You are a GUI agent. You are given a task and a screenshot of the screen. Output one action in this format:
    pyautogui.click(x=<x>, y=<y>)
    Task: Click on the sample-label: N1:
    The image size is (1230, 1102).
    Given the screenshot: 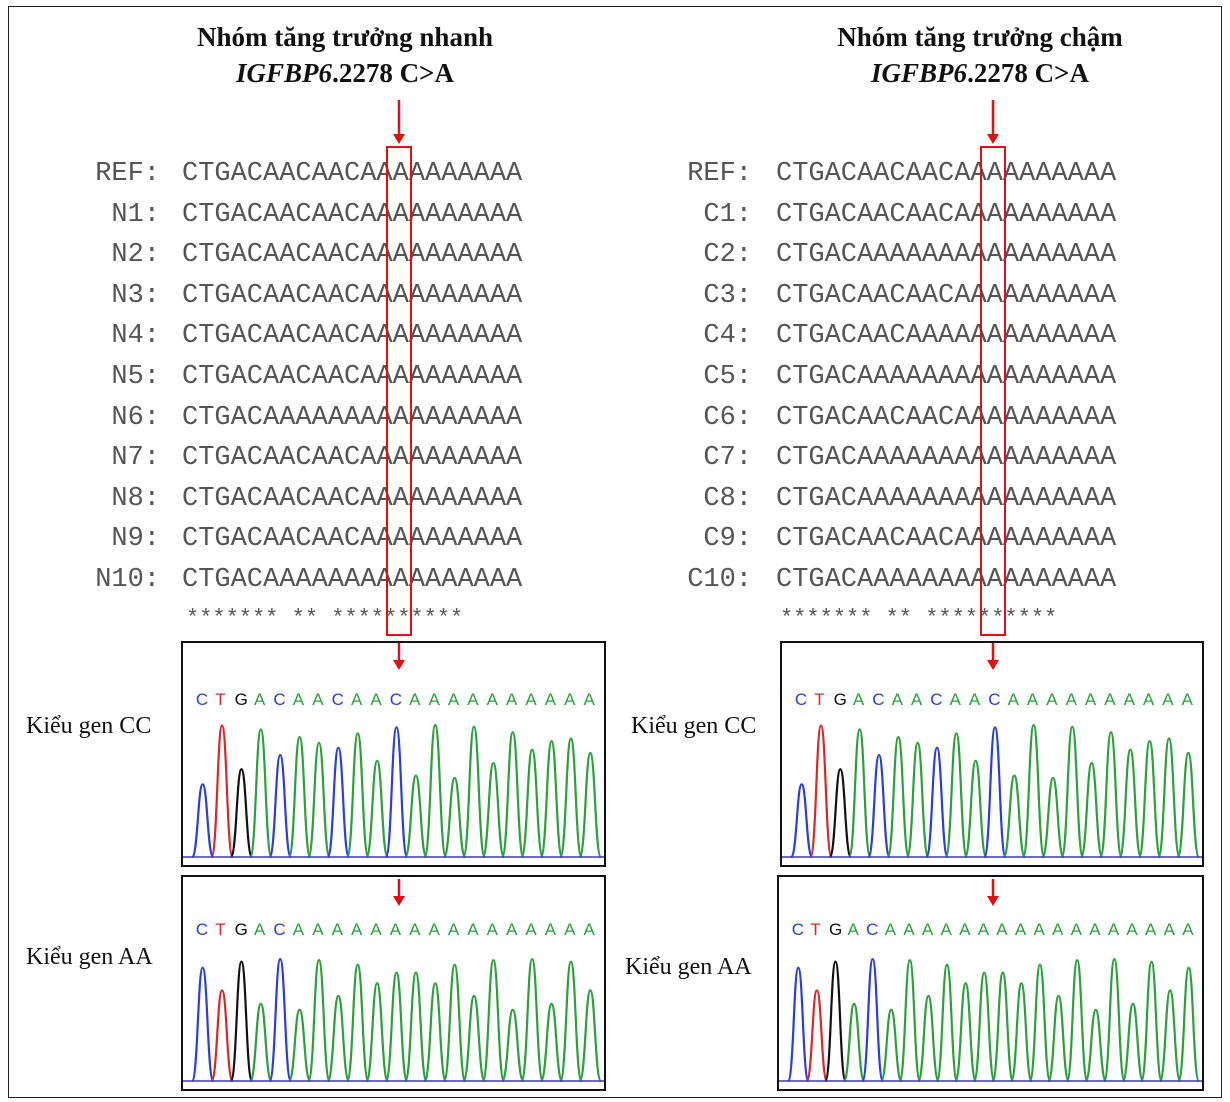 What is the action you would take?
    pyautogui.click(x=135, y=214)
    